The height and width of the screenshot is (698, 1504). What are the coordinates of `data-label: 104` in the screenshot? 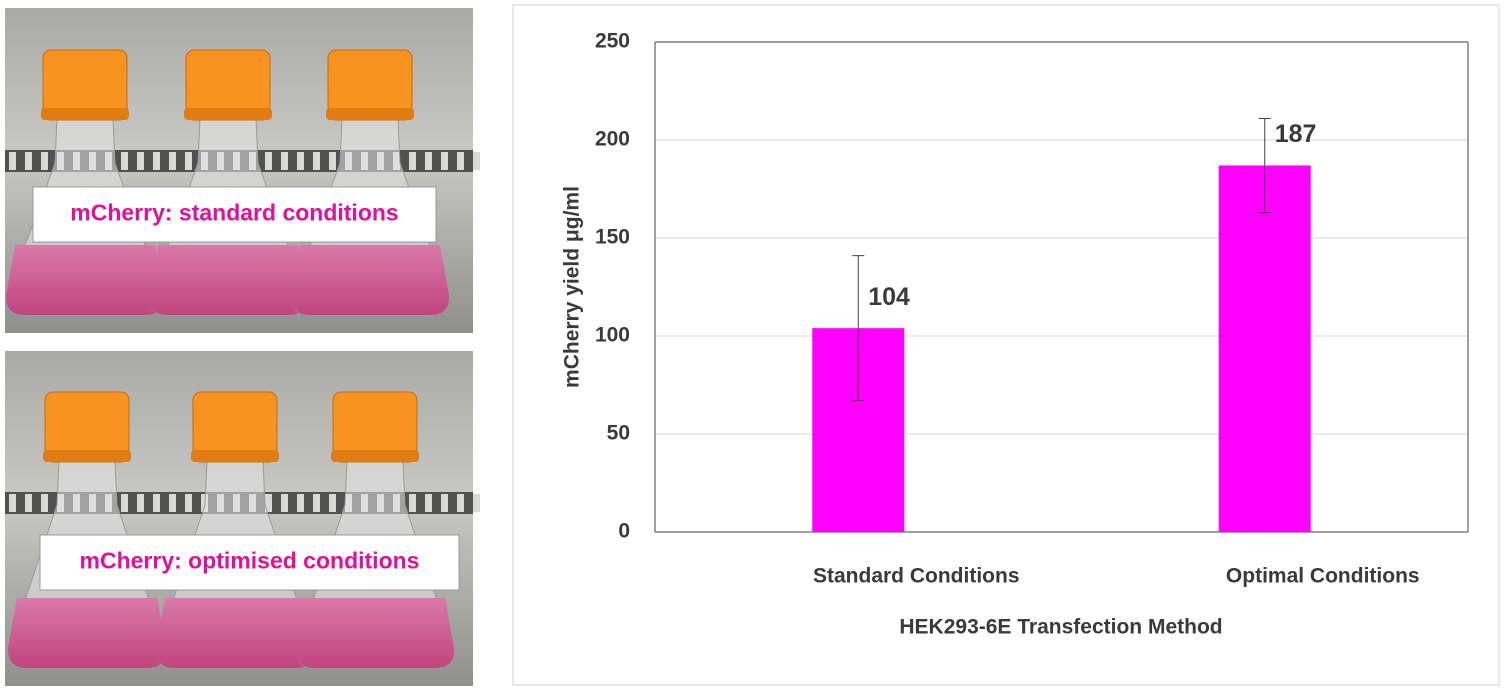 It's located at (889, 297).